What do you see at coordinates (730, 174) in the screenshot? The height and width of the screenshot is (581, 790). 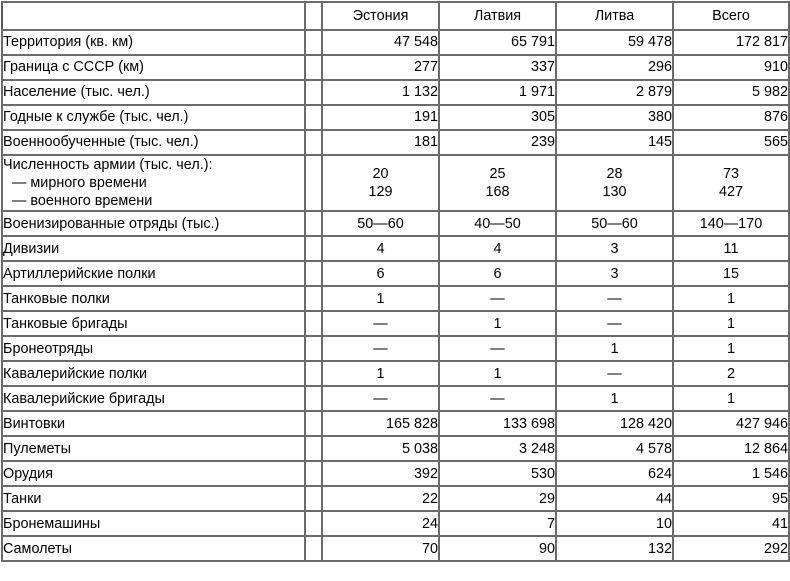 I see `cell-value-peacetime: 73` at bounding box center [730, 174].